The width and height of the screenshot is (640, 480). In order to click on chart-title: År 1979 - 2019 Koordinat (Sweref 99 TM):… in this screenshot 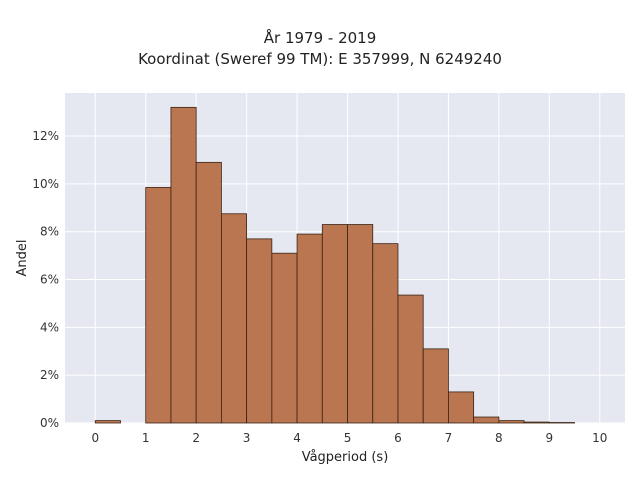, I will do `click(320, 49)`.